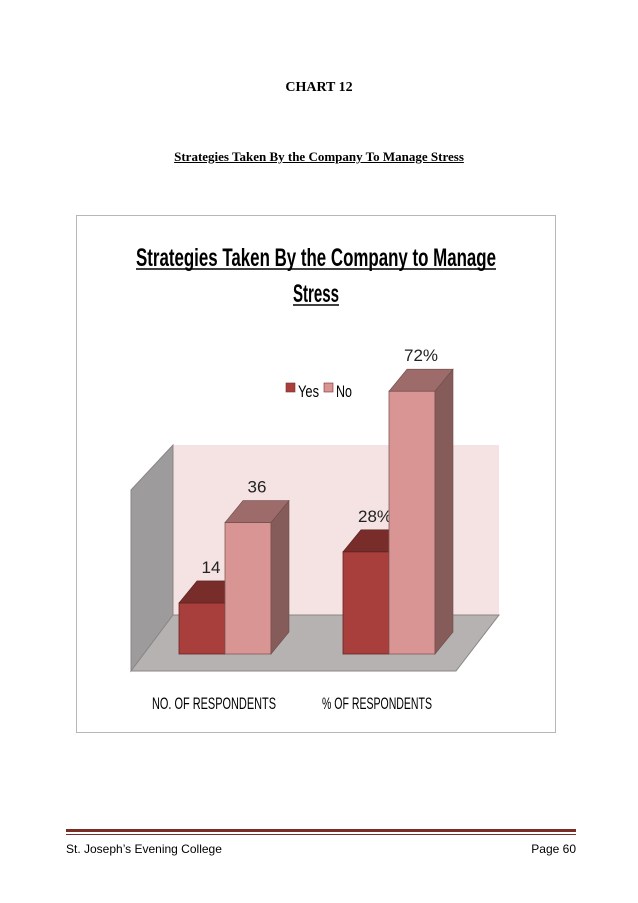 This screenshot has width=638, height=903. Describe the element at coordinates (344, 391) in the screenshot. I see `legend-label-no: No` at that location.